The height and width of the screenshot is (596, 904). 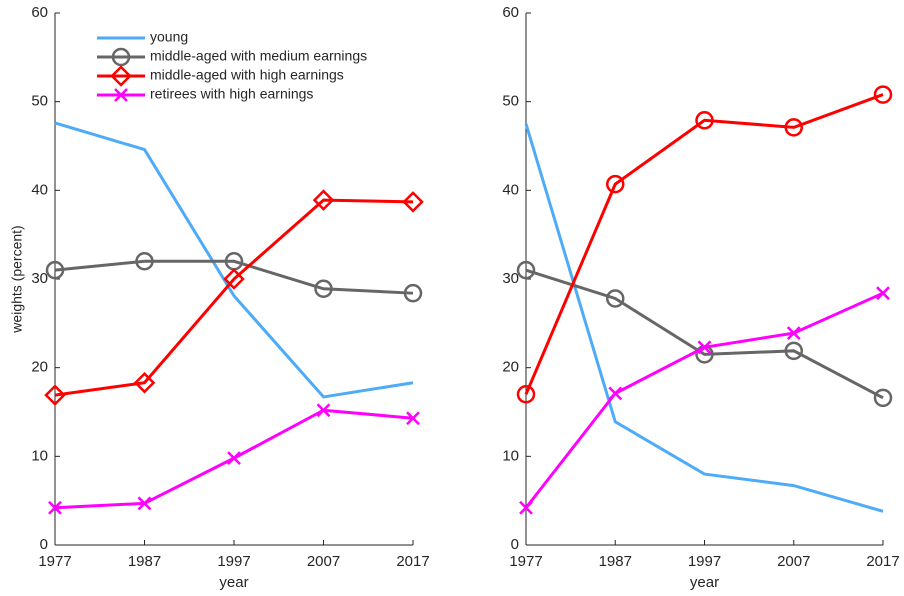 What do you see at coordinates (17, 279) in the screenshot?
I see `y-axis-label: weights (percent)` at bounding box center [17, 279].